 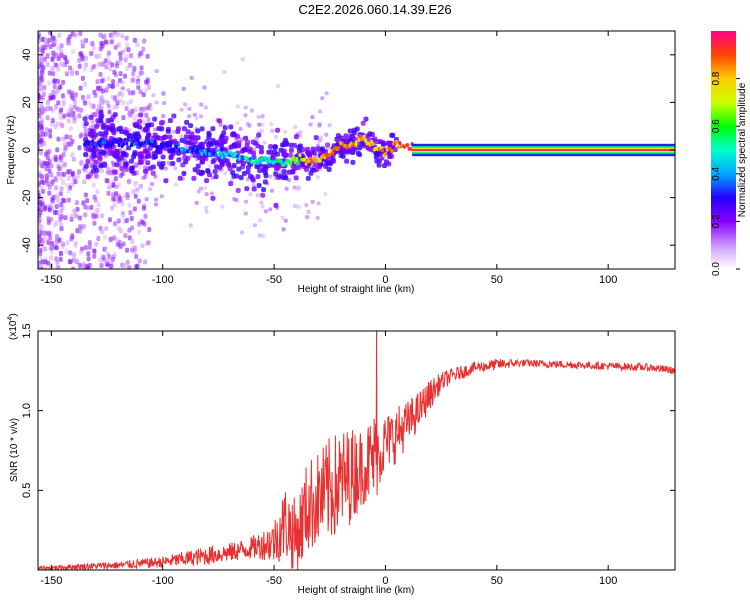 I want to click on colorbar-tick-label: 0.6, so click(x=716, y=126).